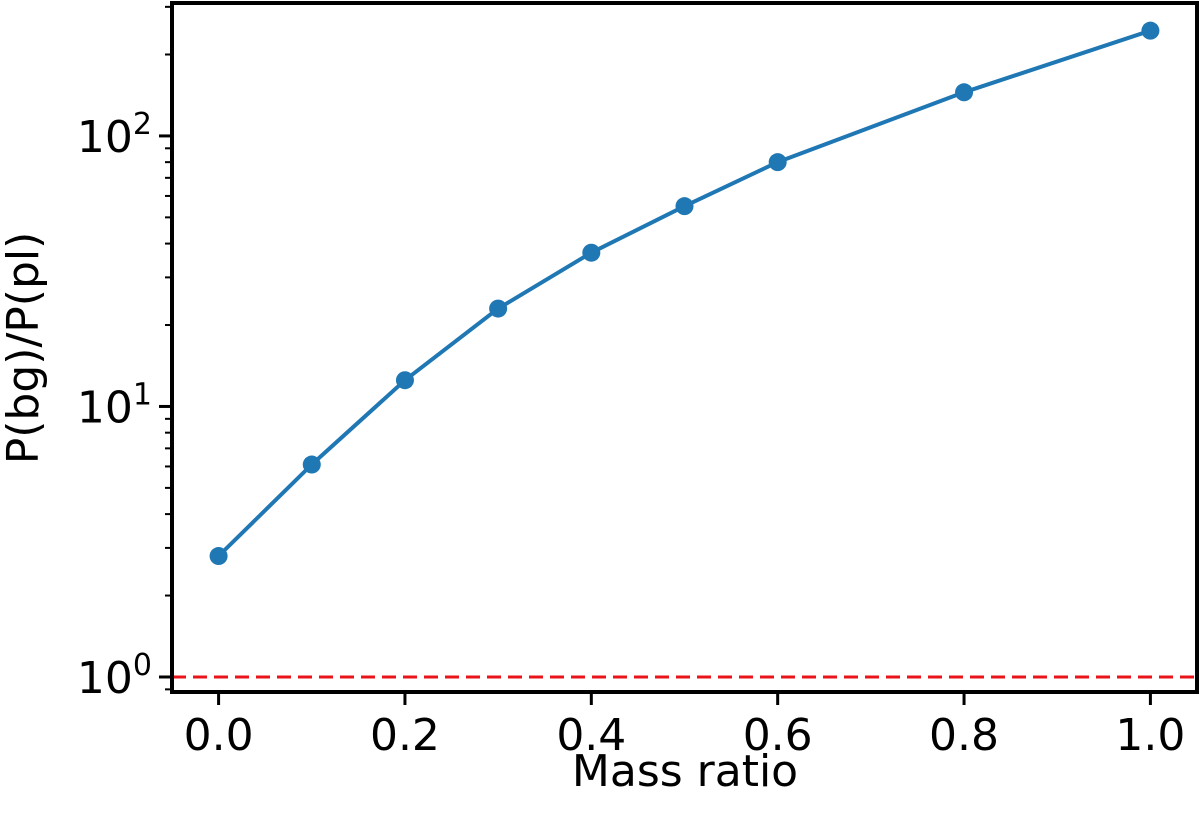 The image size is (1200, 814). Describe the element at coordinates (114, 405) in the screenshot. I see `y-tick-label-1: 10¹` at that location.